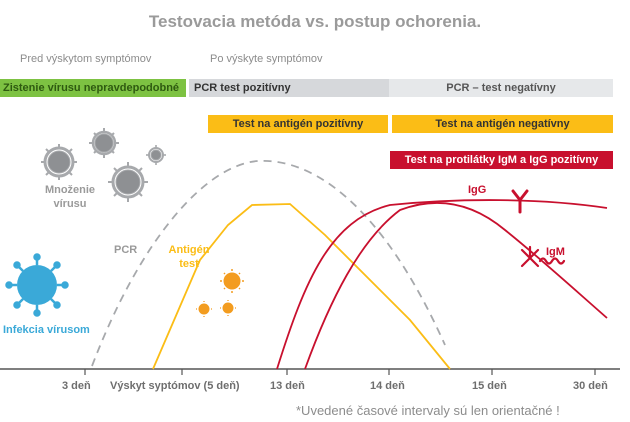 The image size is (630, 422). Describe the element at coordinates (93, 88) in the screenshot. I see `bar-virus-unlikely: Zistenie vírusu nepravdepodobné` at that location.